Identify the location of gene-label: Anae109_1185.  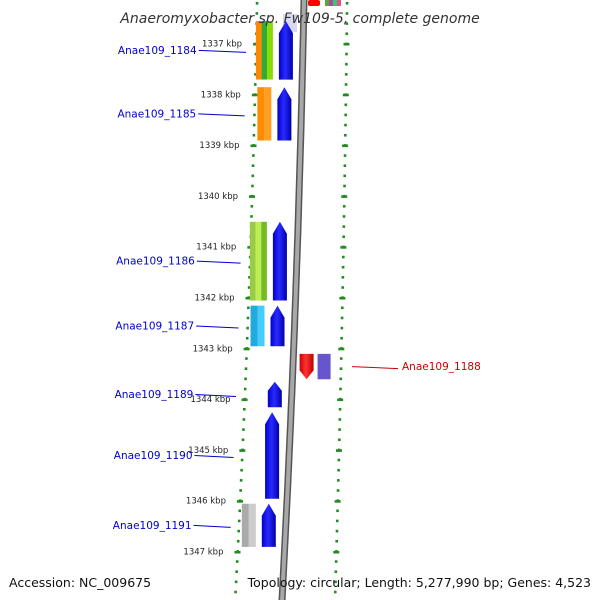
(156, 114).